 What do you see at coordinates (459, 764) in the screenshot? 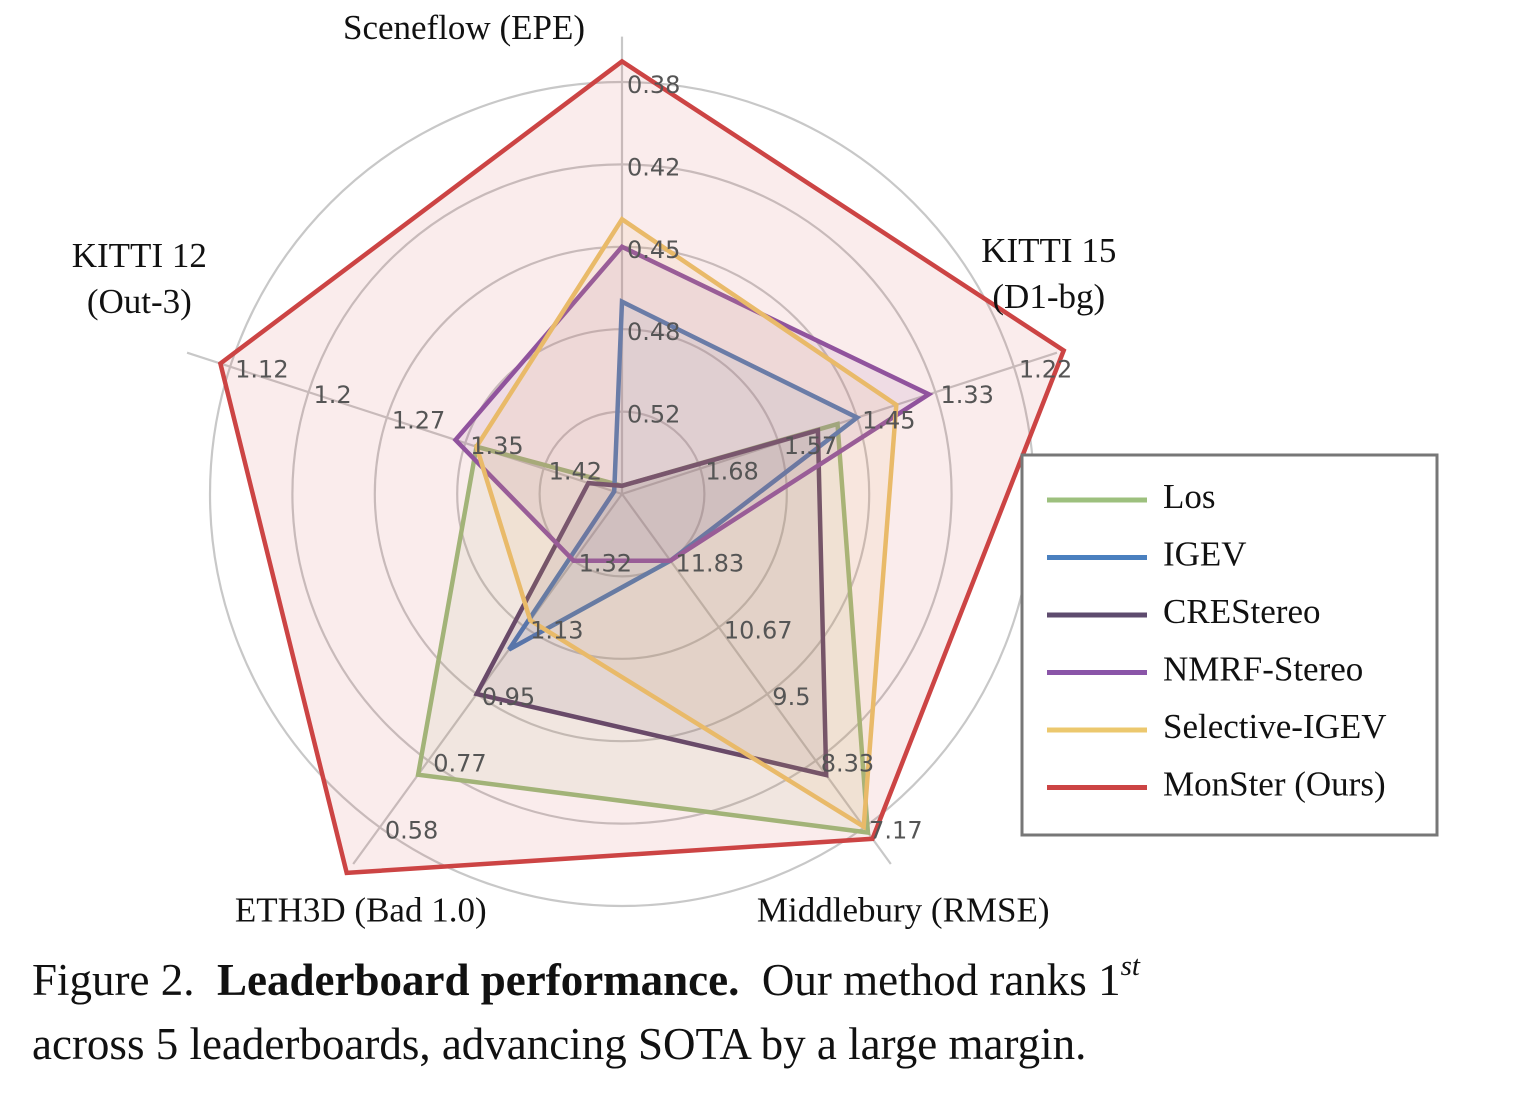
I see `tick-label: 0.77` at bounding box center [459, 764].